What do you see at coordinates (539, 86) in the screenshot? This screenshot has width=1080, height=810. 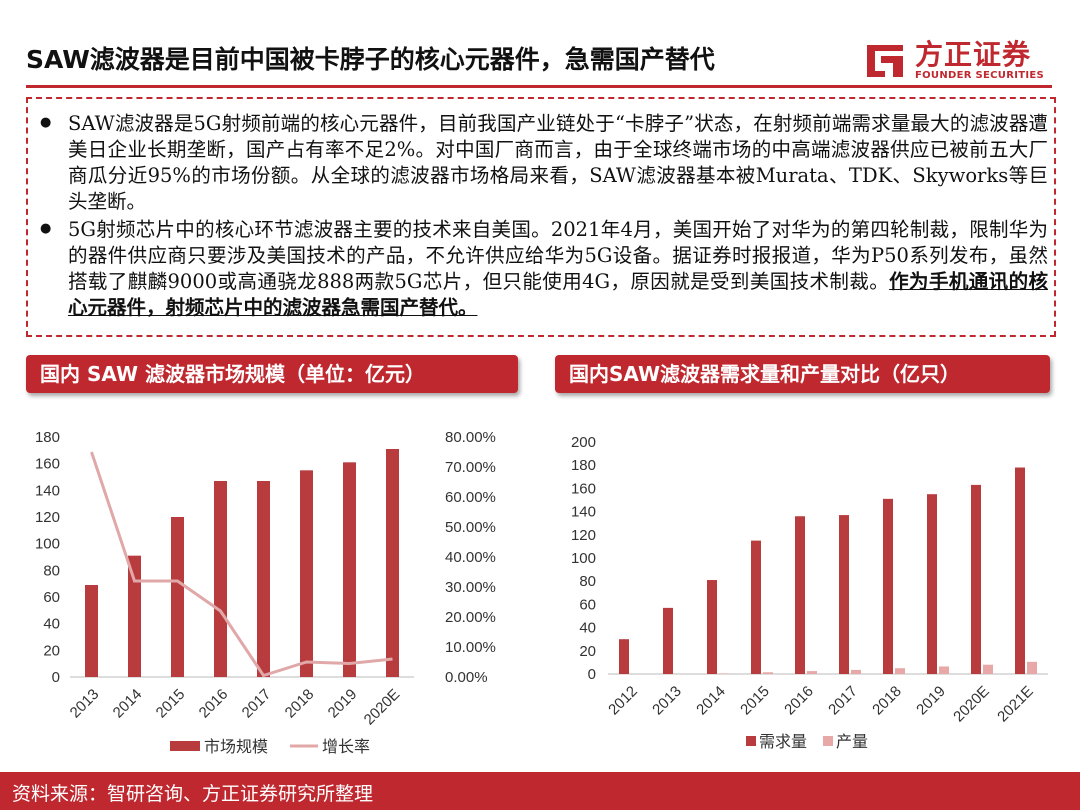 I see `title-rule` at bounding box center [539, 86].